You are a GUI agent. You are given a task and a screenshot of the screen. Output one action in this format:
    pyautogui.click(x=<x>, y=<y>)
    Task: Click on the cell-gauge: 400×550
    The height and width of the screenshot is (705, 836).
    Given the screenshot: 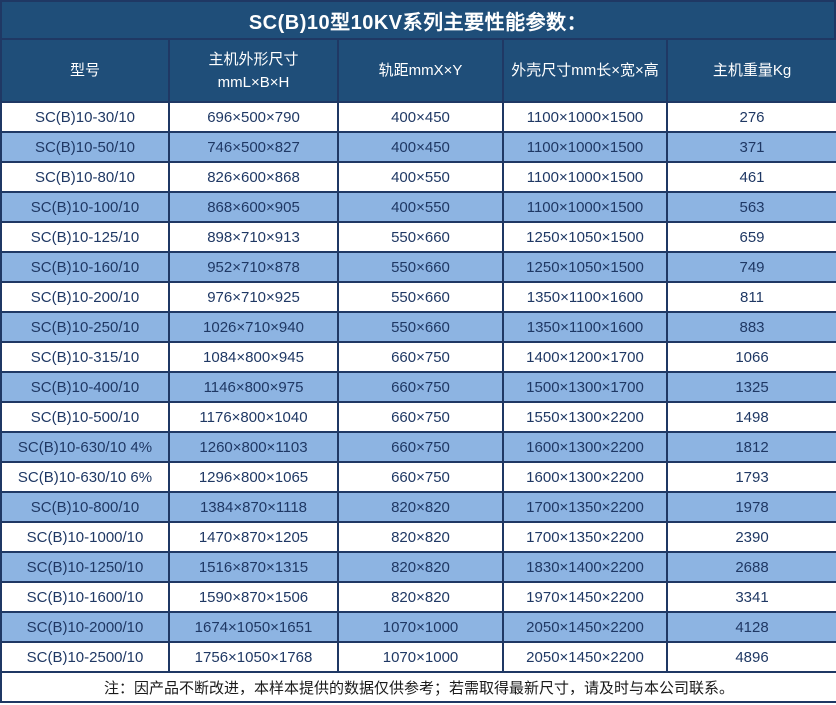 What is the action you would take?
    pyautogui.click(x=420, y=177)
    